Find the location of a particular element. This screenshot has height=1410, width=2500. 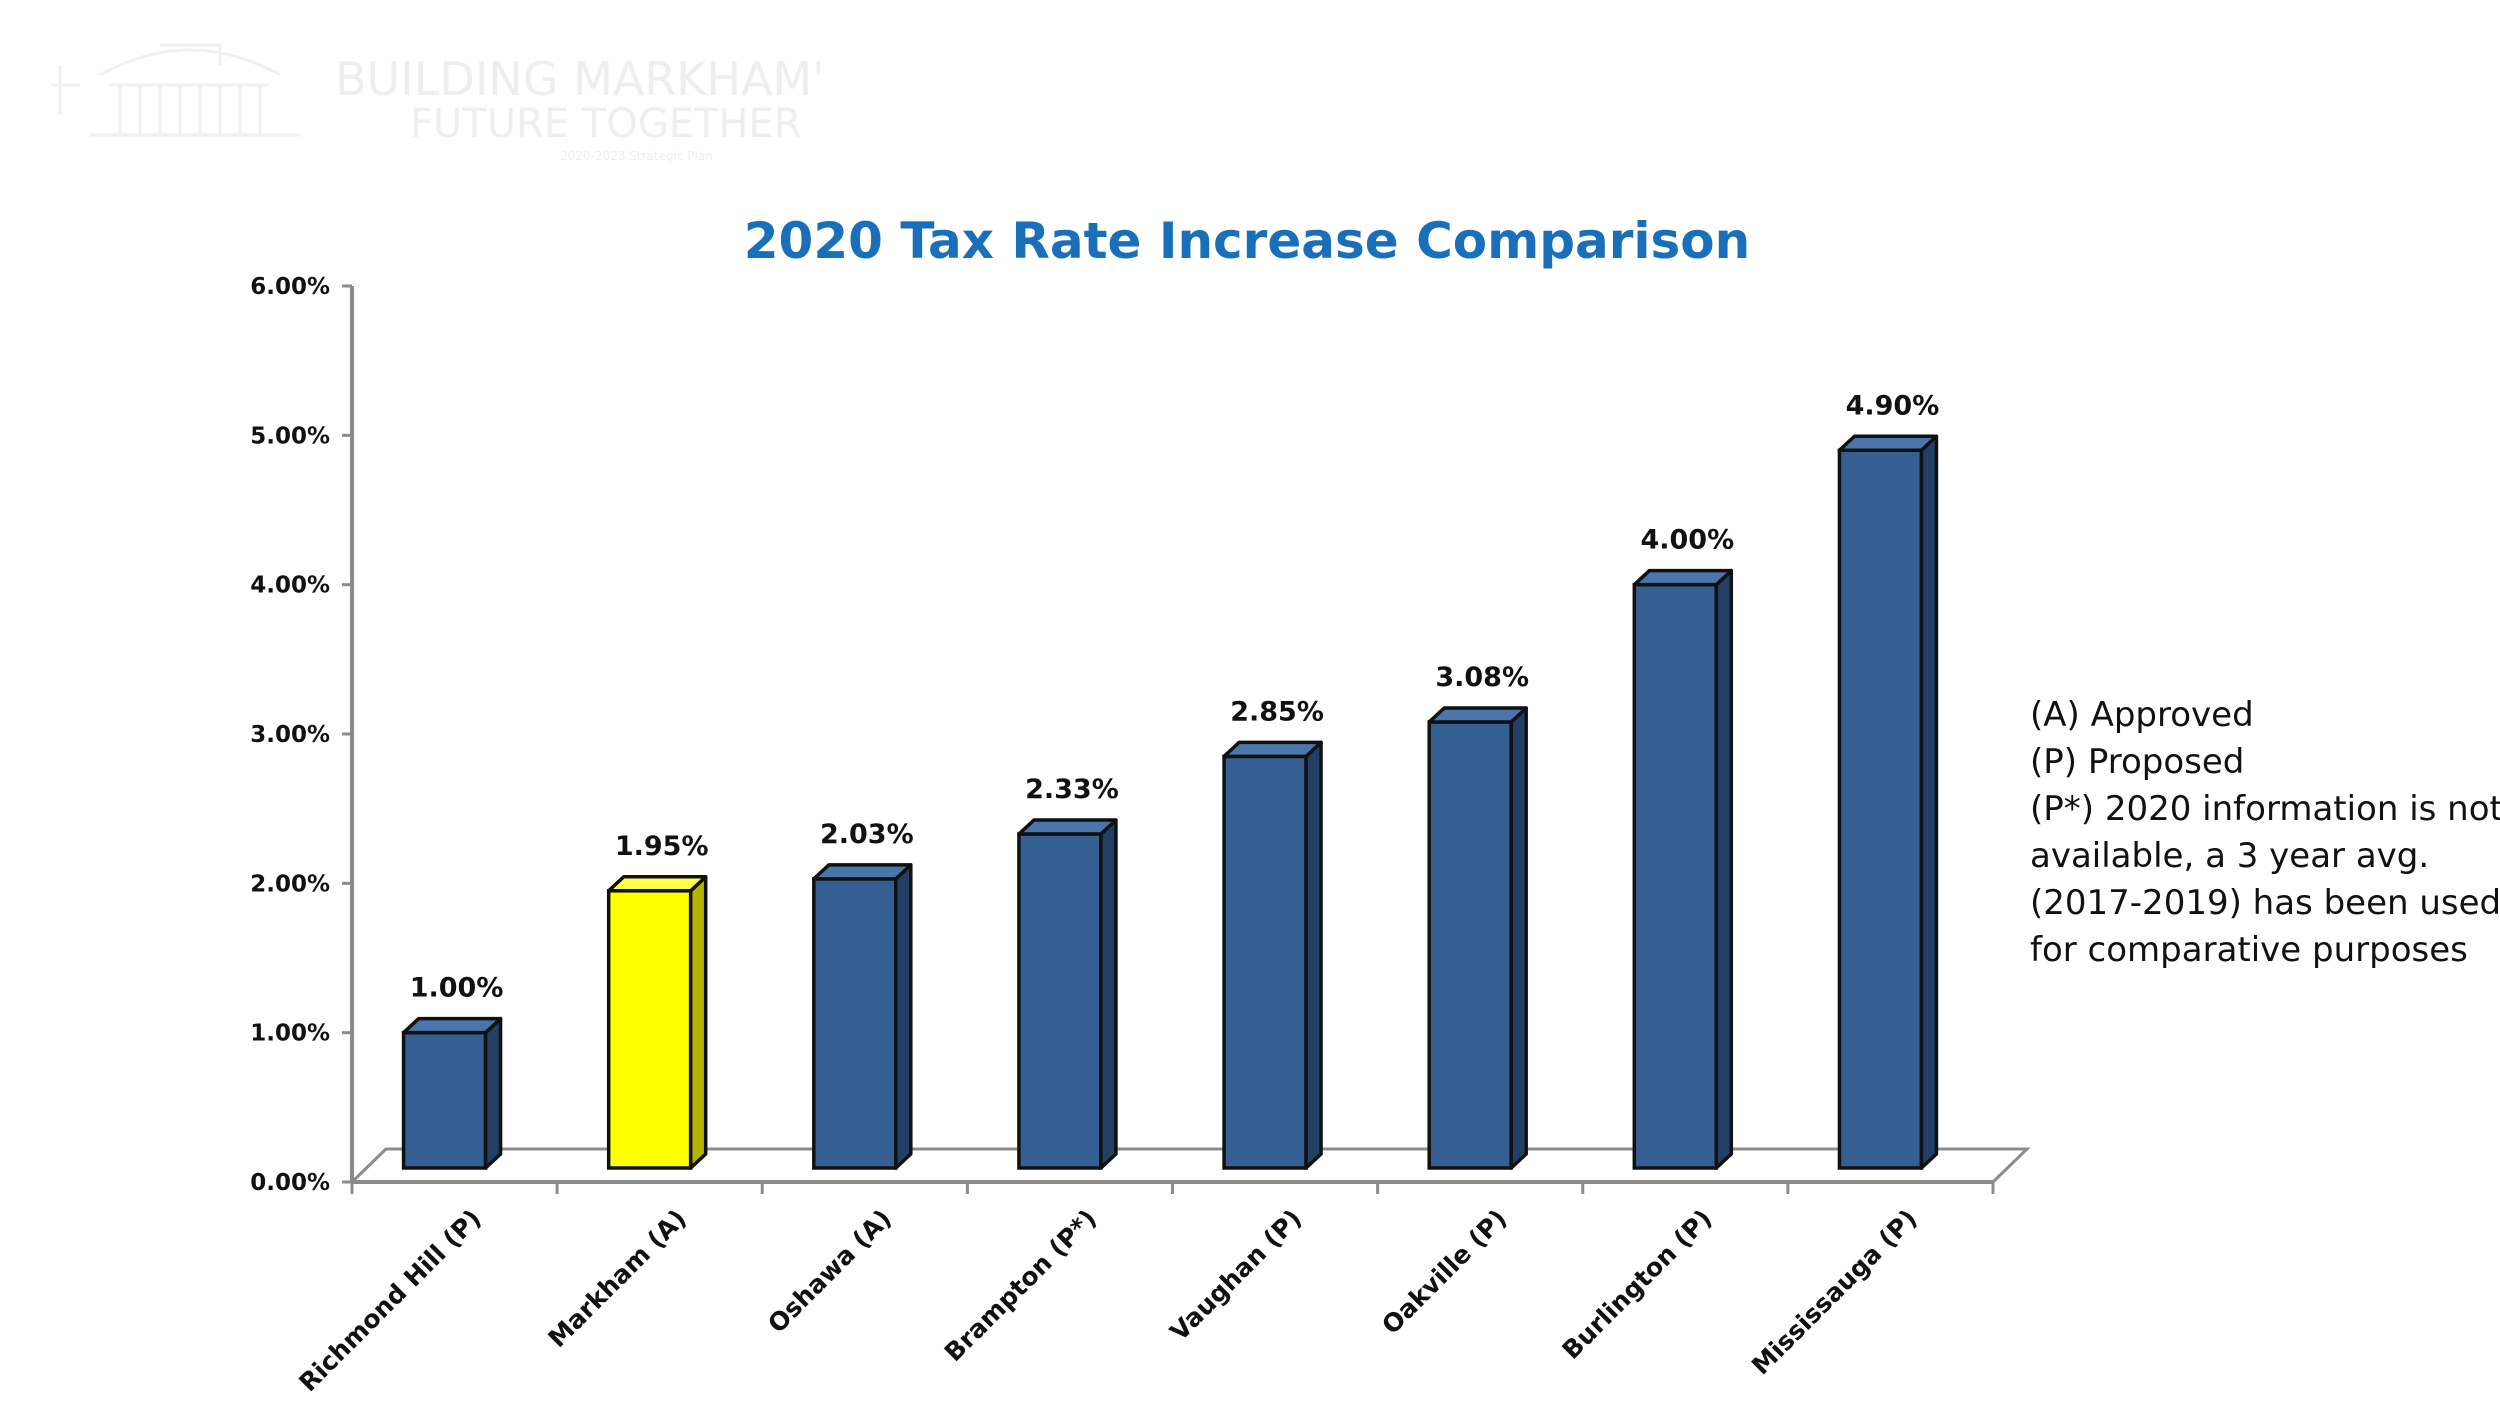

chart-title-wrap: 2020 Tax Rate Increase Comparison is located at coordinates (1250, 241).